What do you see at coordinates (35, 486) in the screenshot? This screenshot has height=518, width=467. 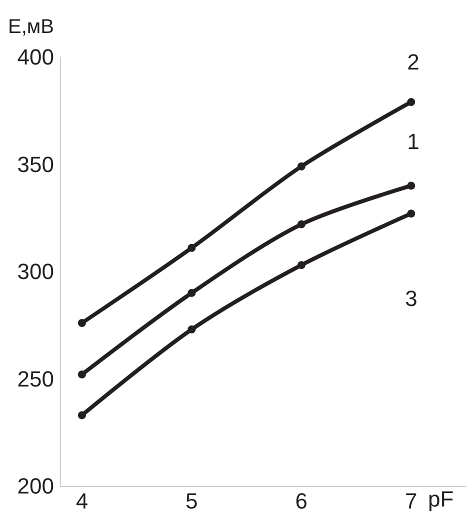 I see `y-tick-label: 200` at bounding box center [35, 486].